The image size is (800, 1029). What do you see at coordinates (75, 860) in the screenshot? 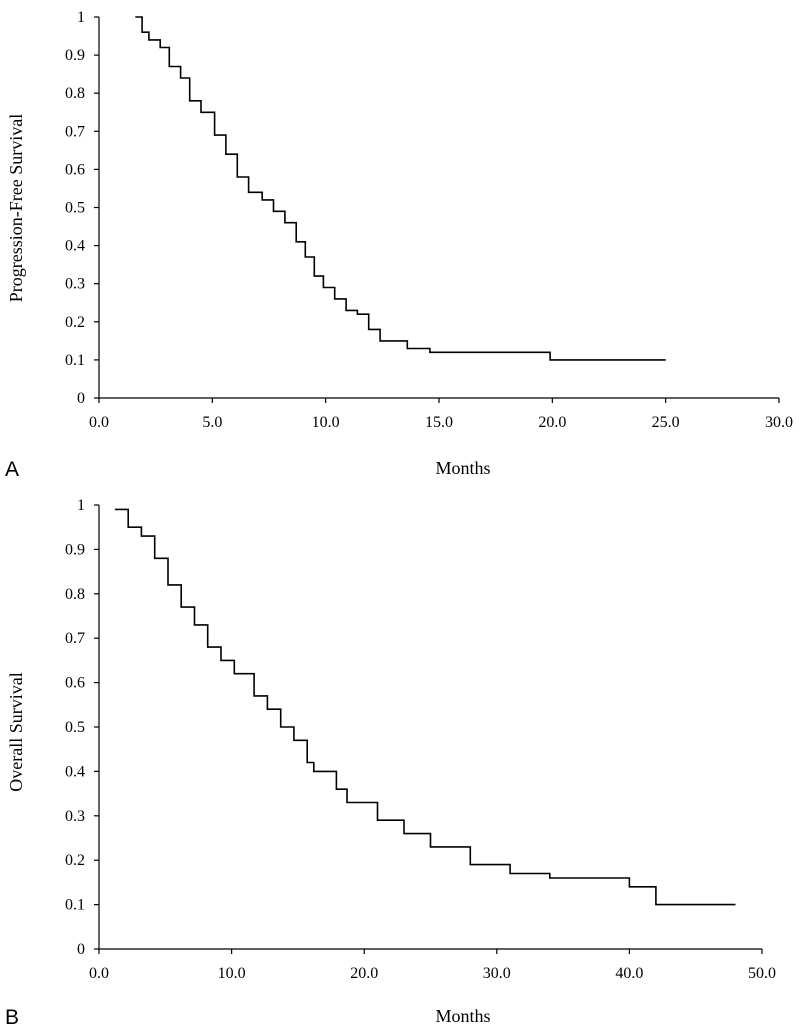
I see `panel-b-y-tick-label: 0.2` at bounding box center [75, 860].